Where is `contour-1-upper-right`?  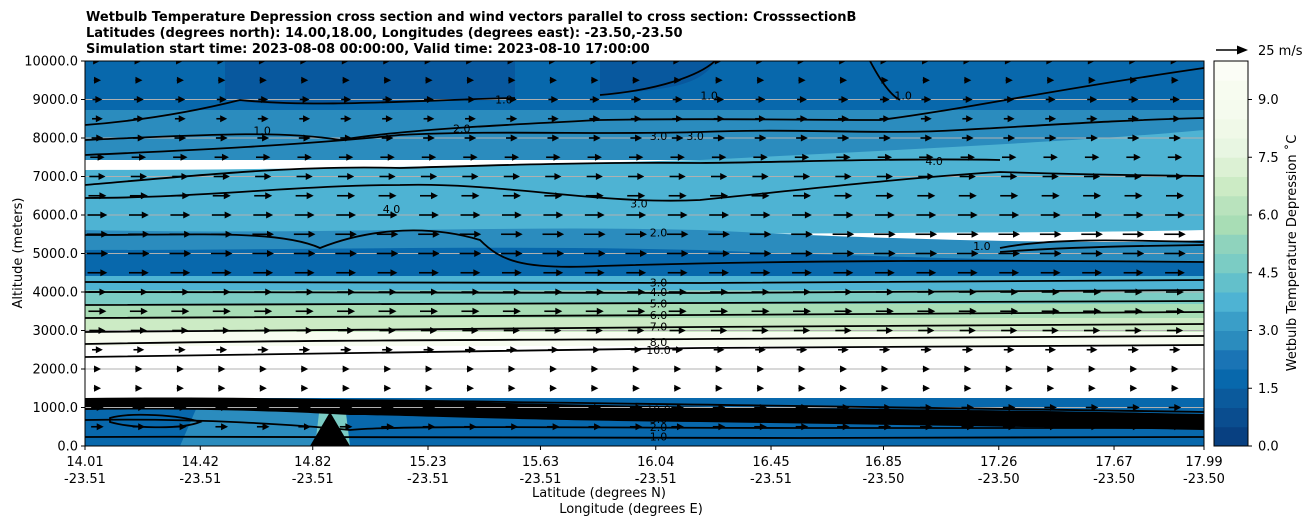
contour-1-upper-right is located at coordinates (885, 81).